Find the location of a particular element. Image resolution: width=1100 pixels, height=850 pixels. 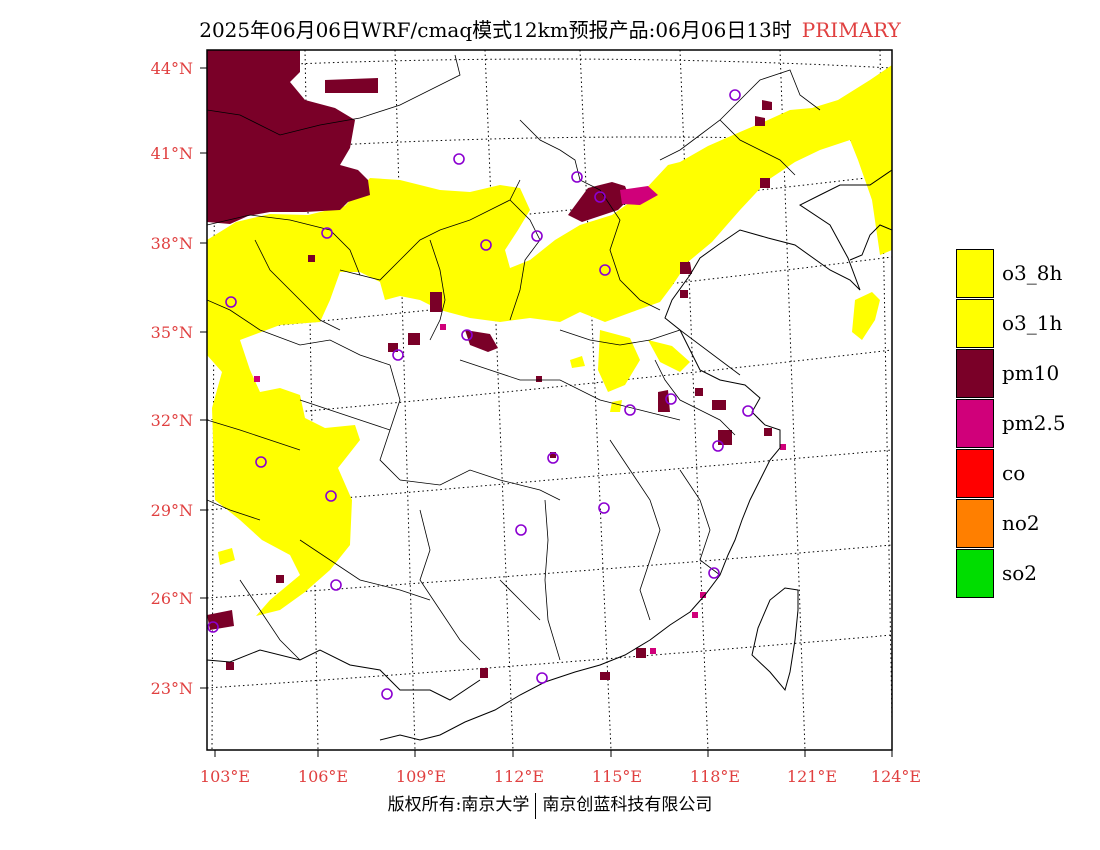

lon-ticks is located at coordinates (553, 753).